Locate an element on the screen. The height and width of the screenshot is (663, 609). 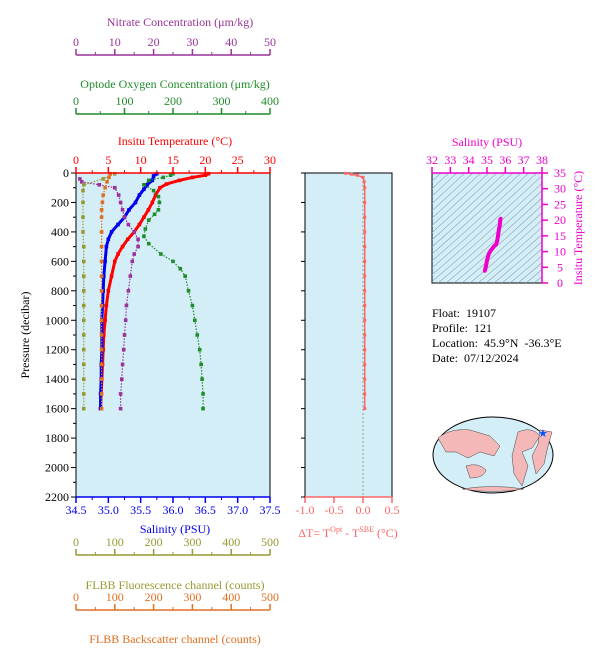
oxygen-axis-label: Optode Oxygen Concentration (μm/kg) is located at coordinates (174, 84).